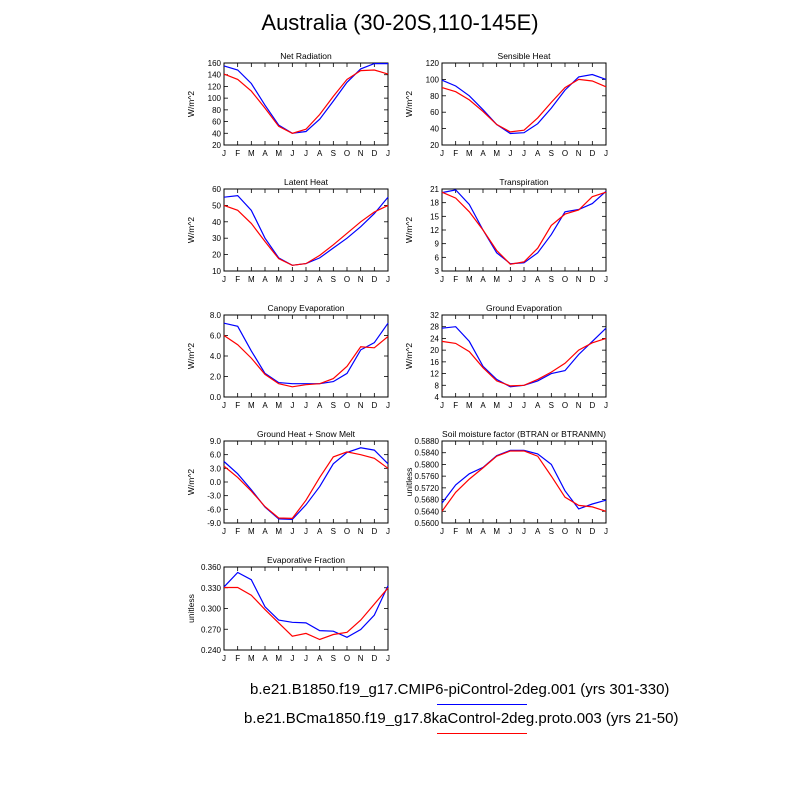  What do you see at coordinates (427, 500) in the screenshot?
I see `y-tick-label: 0.5680` at bounding box center [427, 500].